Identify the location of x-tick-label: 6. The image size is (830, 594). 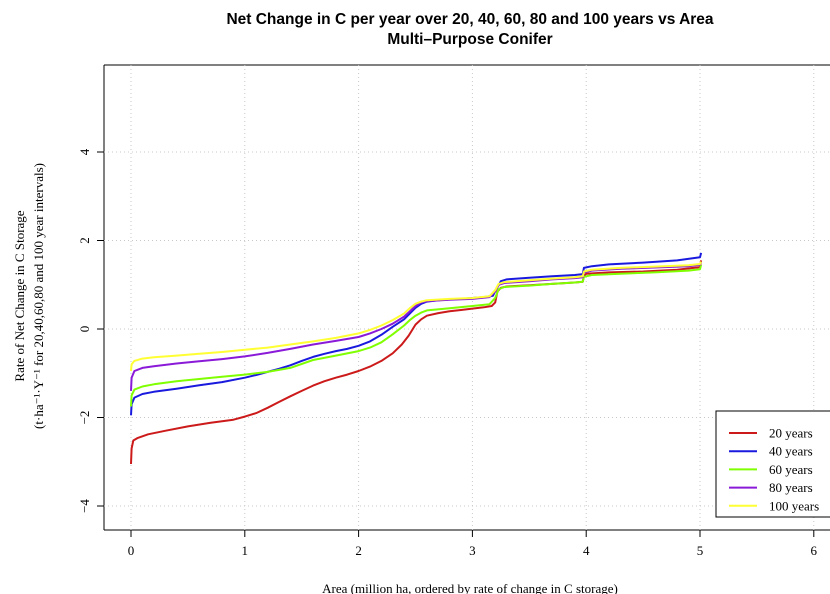
(814, 550).